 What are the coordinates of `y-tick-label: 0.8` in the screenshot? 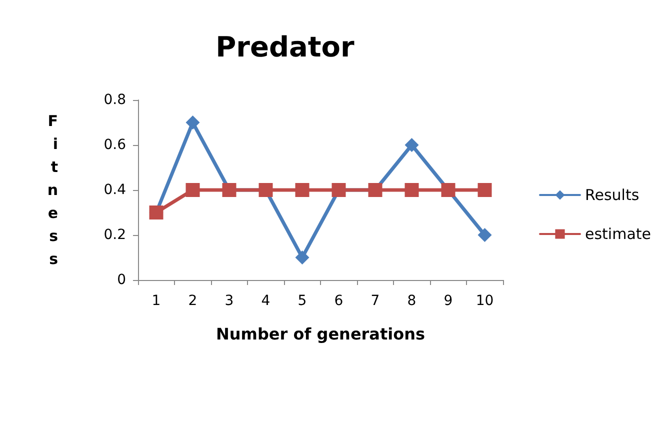 It's located at (115, 100).